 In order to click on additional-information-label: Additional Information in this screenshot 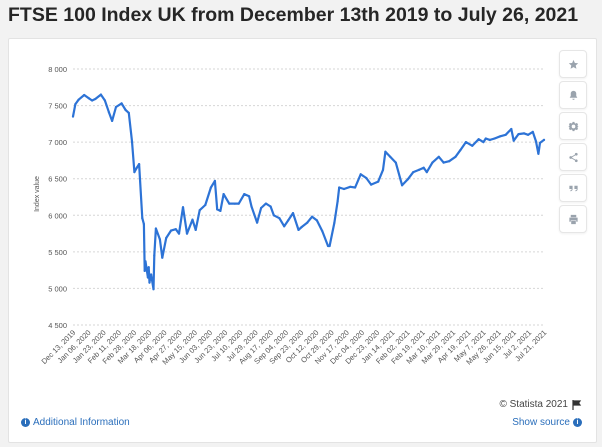, I will do `click(81, 422)`.